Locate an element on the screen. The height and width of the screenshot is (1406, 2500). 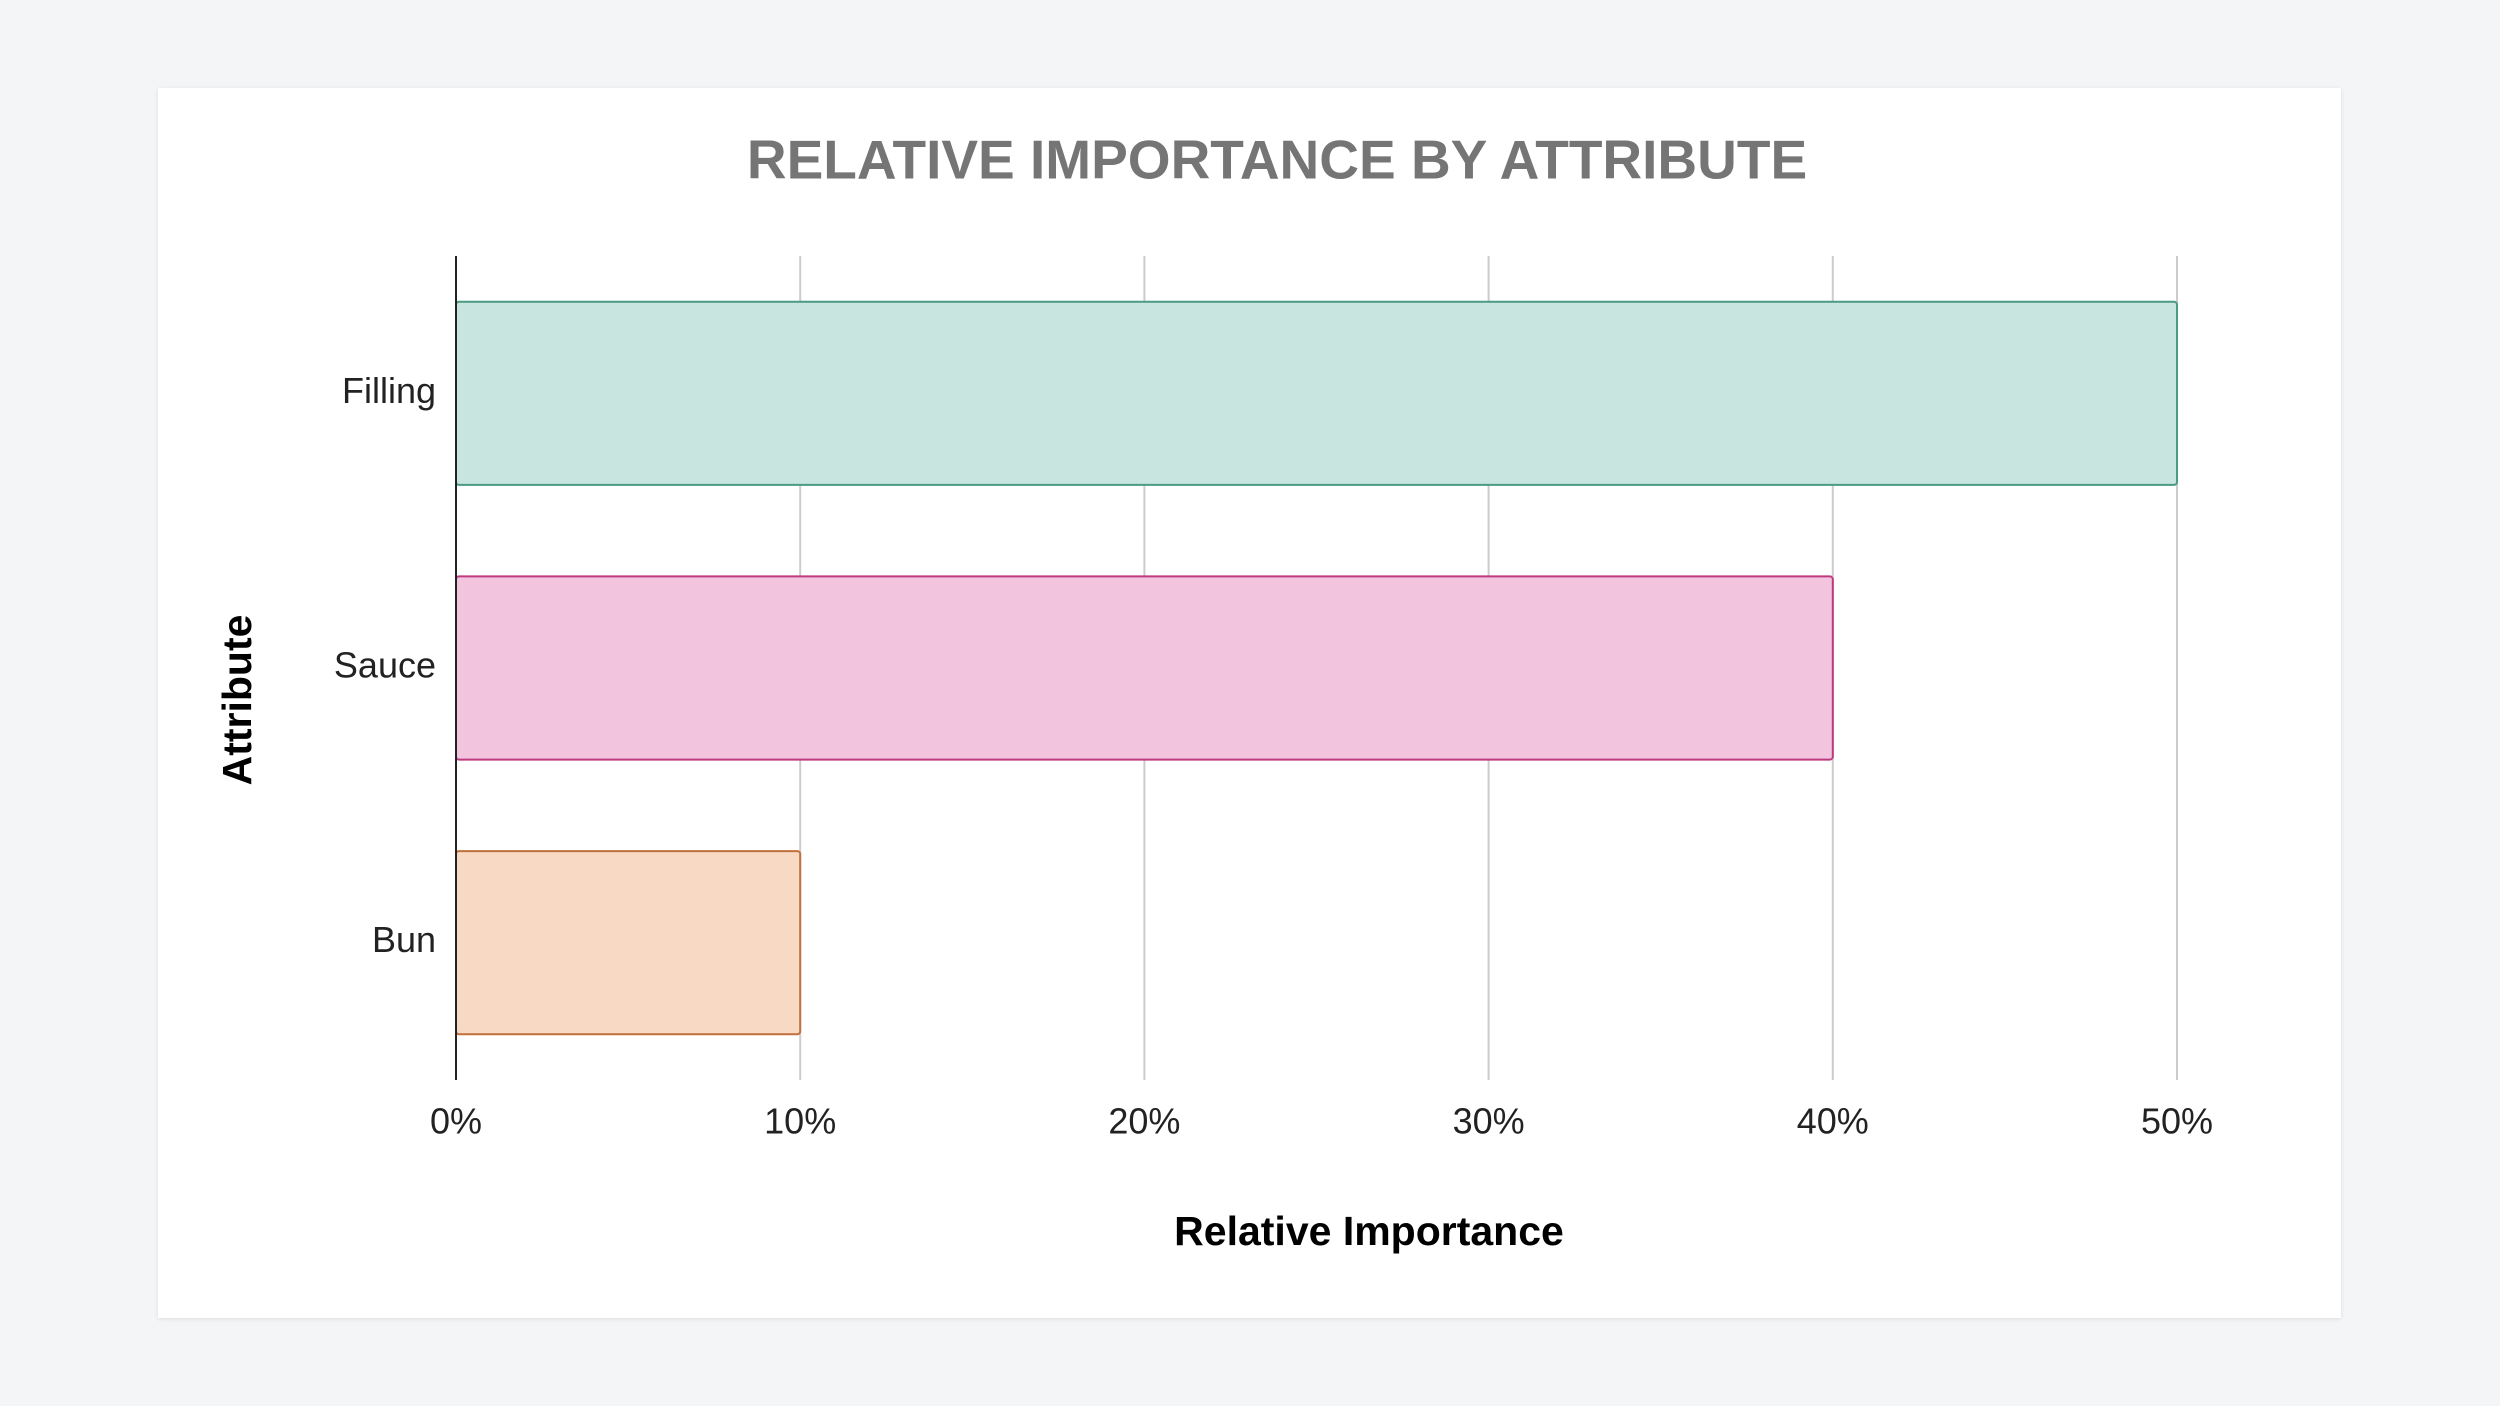
x-axis-title: Relative Importance is located at coordinates (1369, 1231).